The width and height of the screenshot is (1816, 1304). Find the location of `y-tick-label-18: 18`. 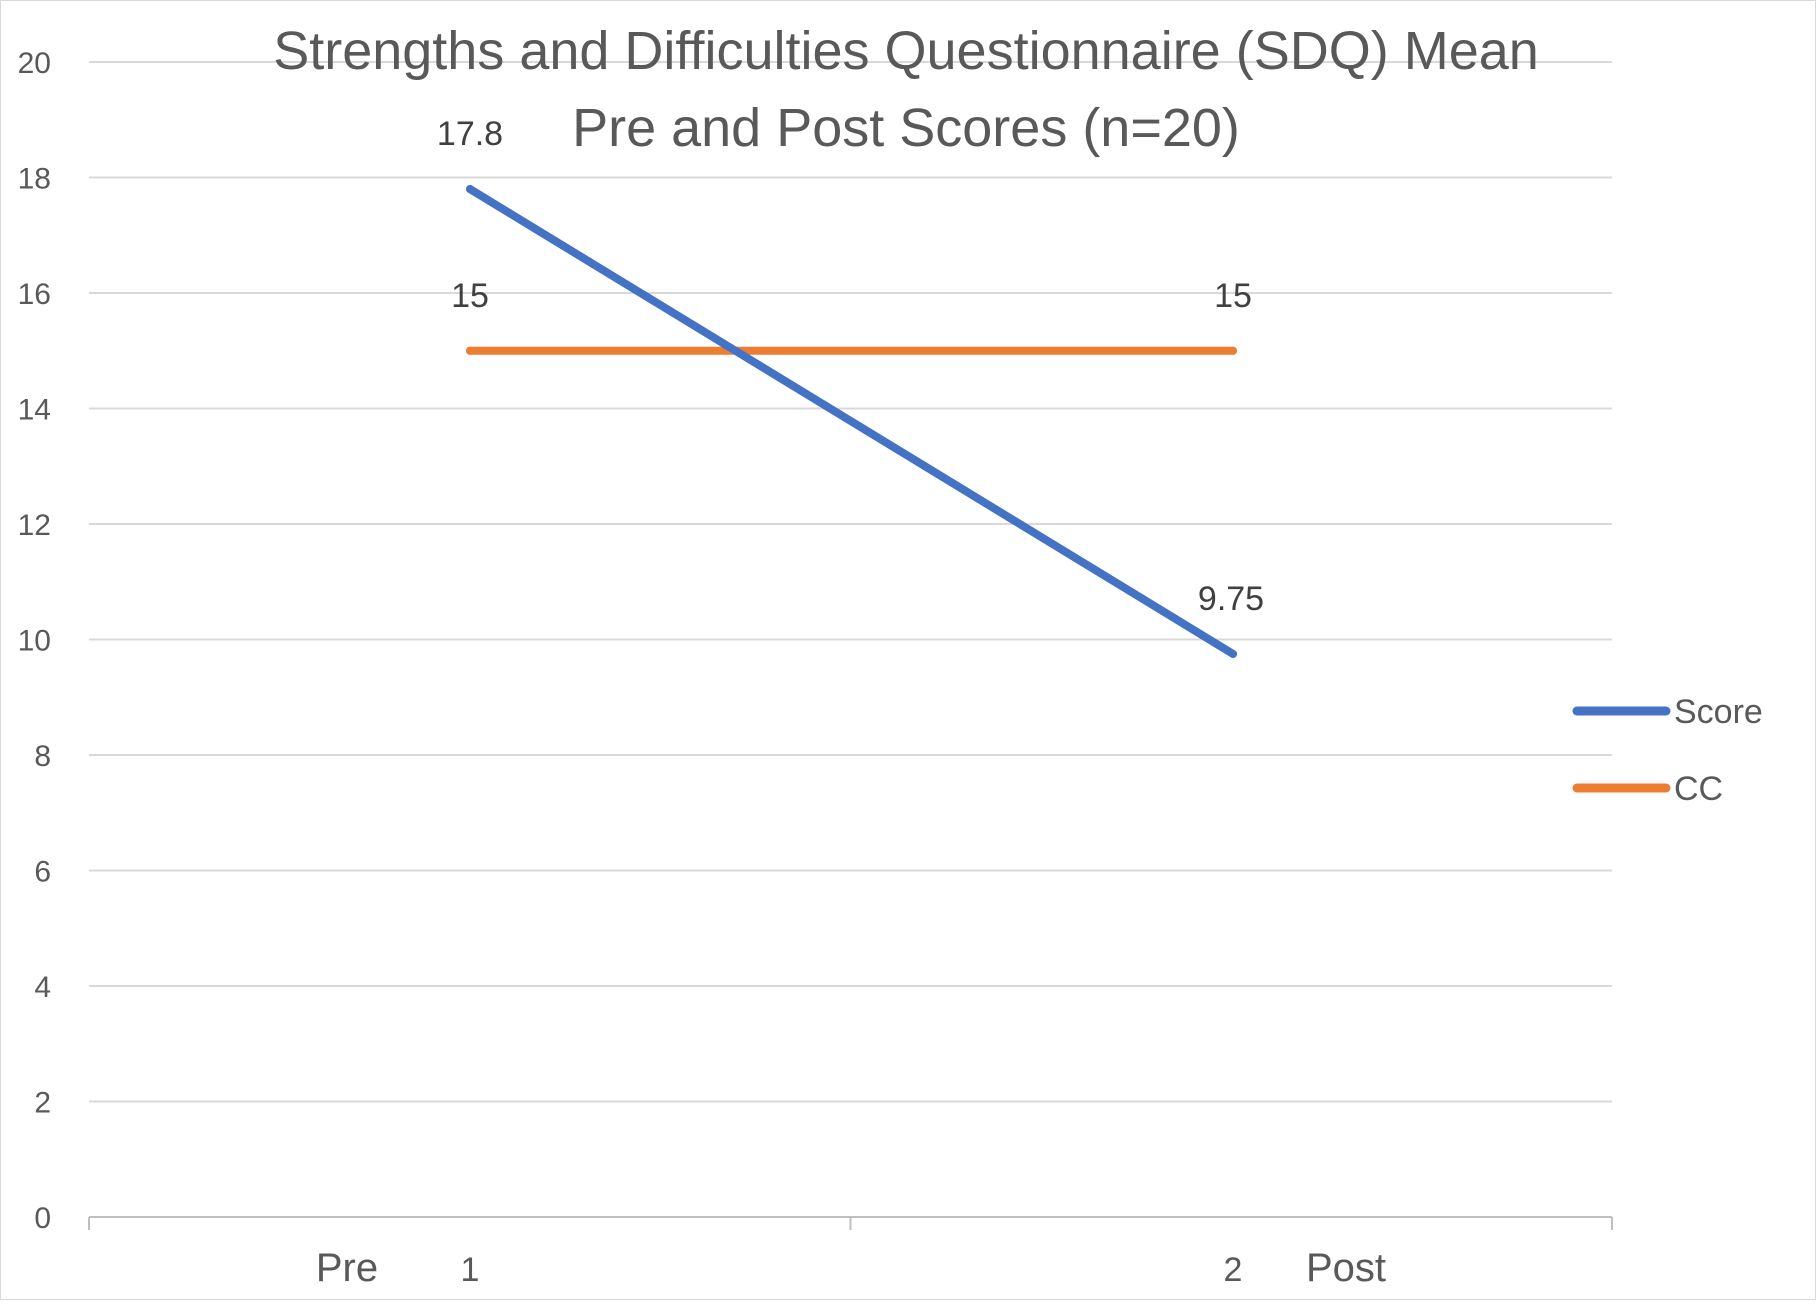

y-tick-label-18: 18 is located at coordinates (34, 179).